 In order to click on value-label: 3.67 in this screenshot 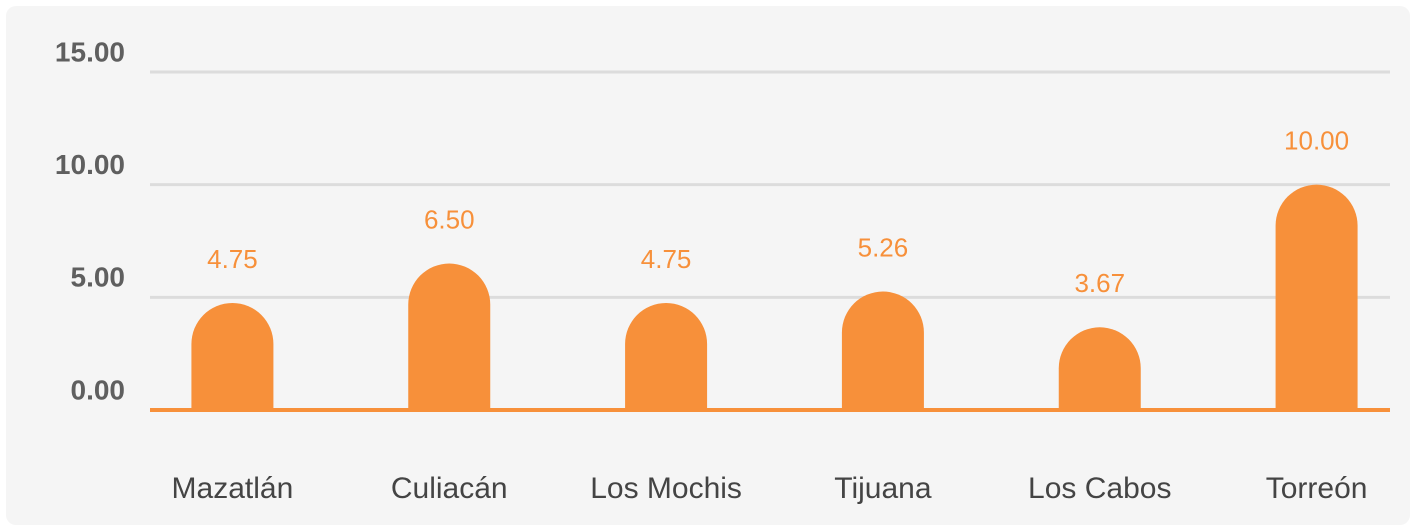, I will do `click(1099, 283)`.